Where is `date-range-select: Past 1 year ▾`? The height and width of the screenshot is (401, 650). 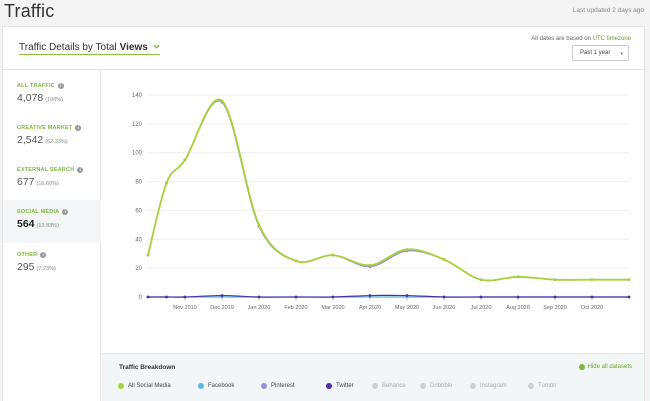
date-range-select: Past 1 year ▾ is located at coordinates (600, 53).